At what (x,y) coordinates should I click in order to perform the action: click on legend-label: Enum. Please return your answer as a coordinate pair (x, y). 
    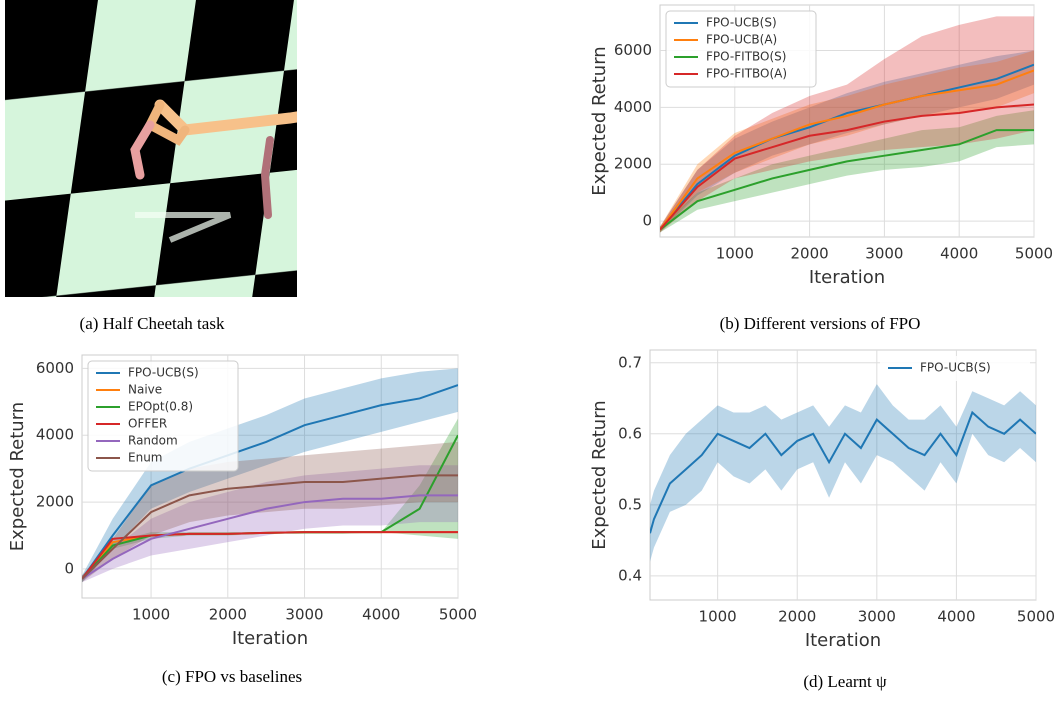
    Looking at the image, I should click on (145, 458).